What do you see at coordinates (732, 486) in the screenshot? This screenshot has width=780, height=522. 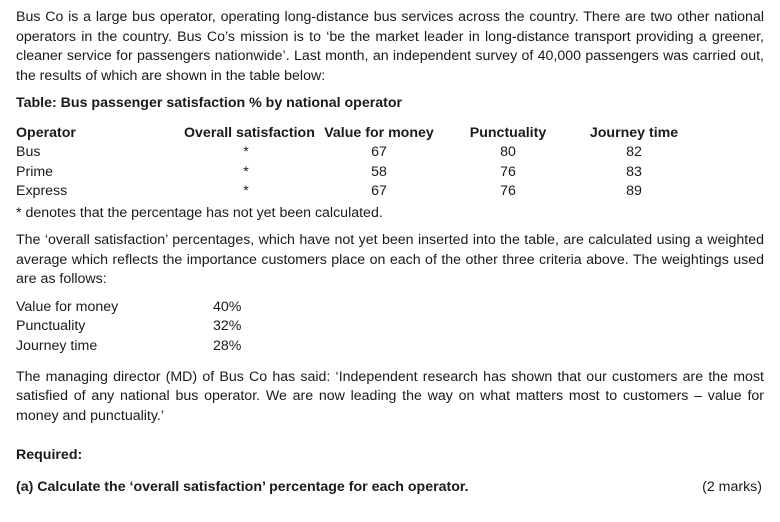 I see `question-marks: (2 marks)` at bounding box center [732, 486].